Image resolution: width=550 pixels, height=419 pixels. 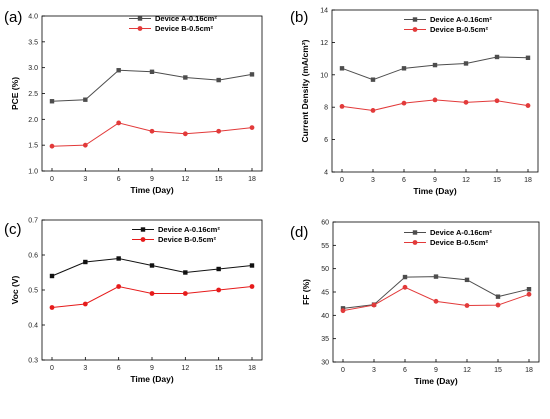 I want to click on y-axis-title: Current Density (mA/cm²), so click(x=305, y=90).